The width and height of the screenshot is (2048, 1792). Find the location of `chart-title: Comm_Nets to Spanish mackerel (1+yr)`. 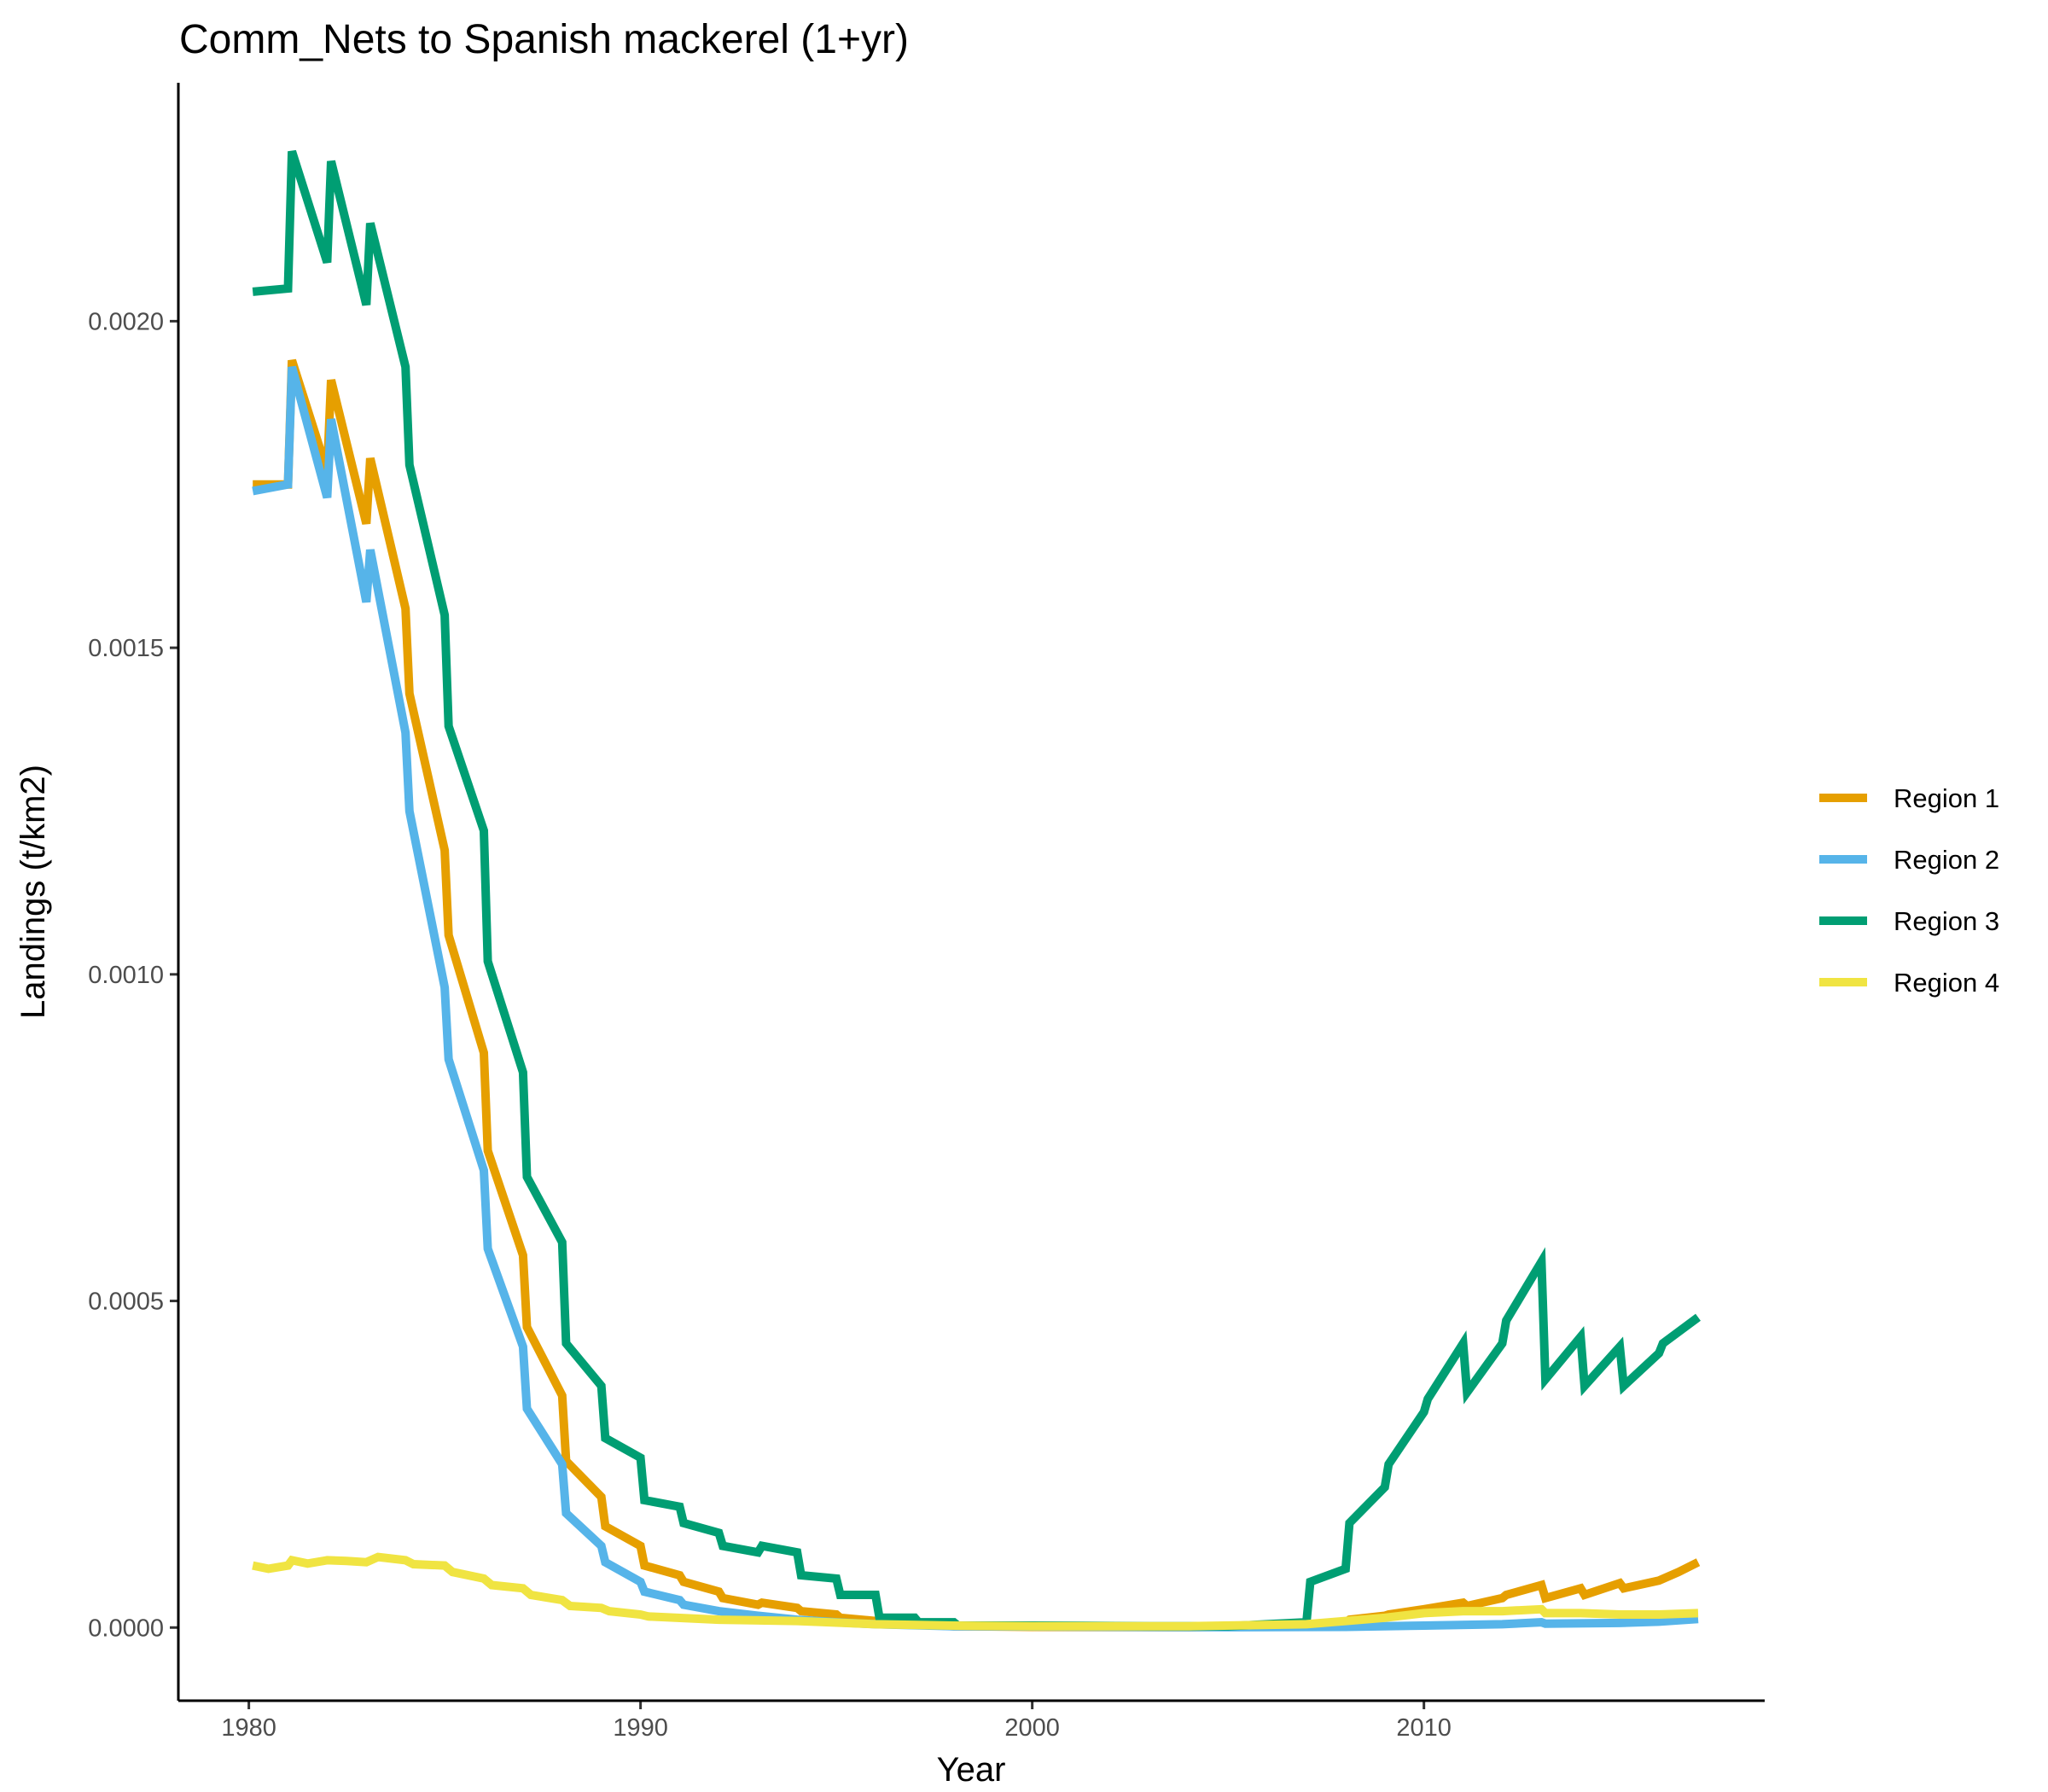

chart-title: Comm_Nets to Spanish mackerel (1+yr) is located at coordinates (544, 39).